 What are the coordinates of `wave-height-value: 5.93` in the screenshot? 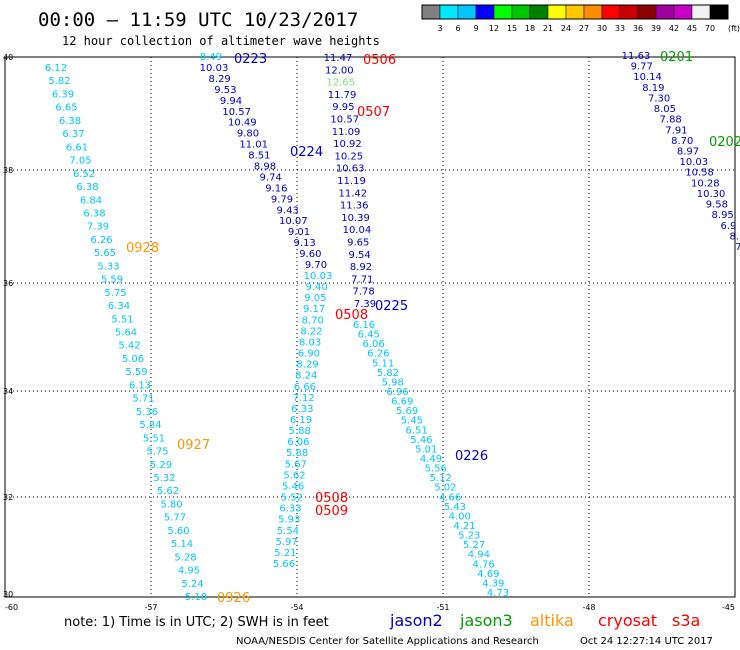 It's located at (289, 520).